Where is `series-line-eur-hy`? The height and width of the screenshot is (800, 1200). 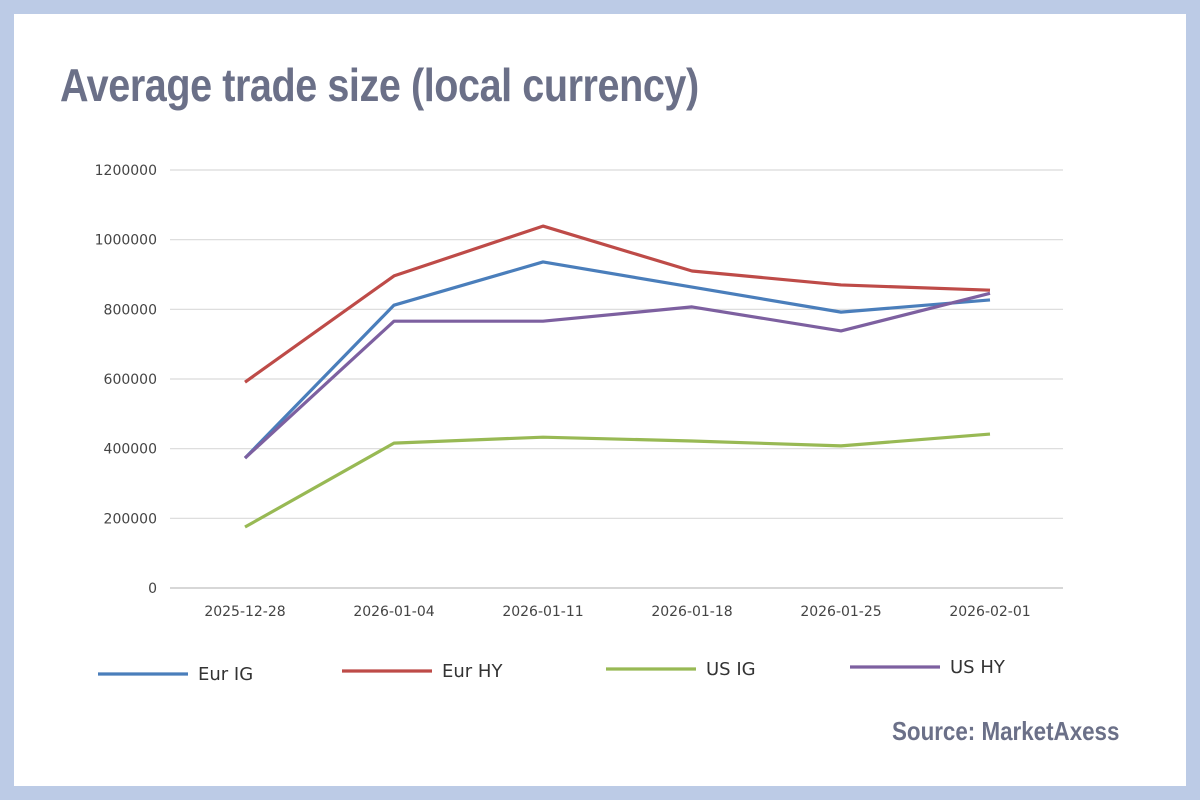
series-line-eur-hy is located at coordinates (617, 304).